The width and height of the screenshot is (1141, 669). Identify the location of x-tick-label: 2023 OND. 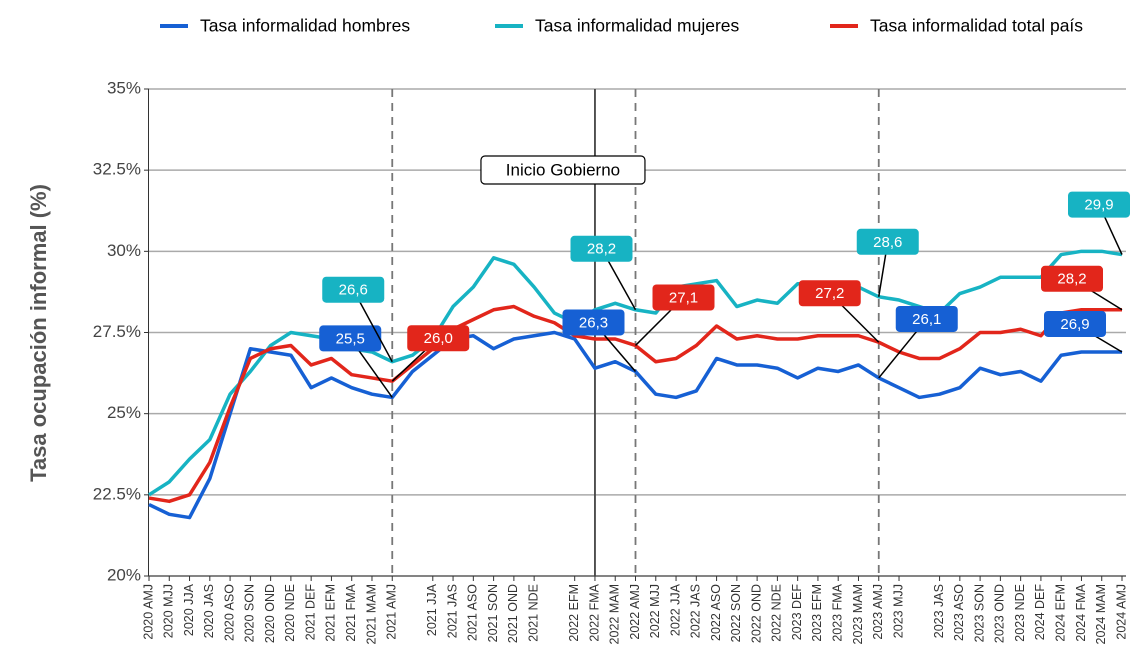
(1000, 613).